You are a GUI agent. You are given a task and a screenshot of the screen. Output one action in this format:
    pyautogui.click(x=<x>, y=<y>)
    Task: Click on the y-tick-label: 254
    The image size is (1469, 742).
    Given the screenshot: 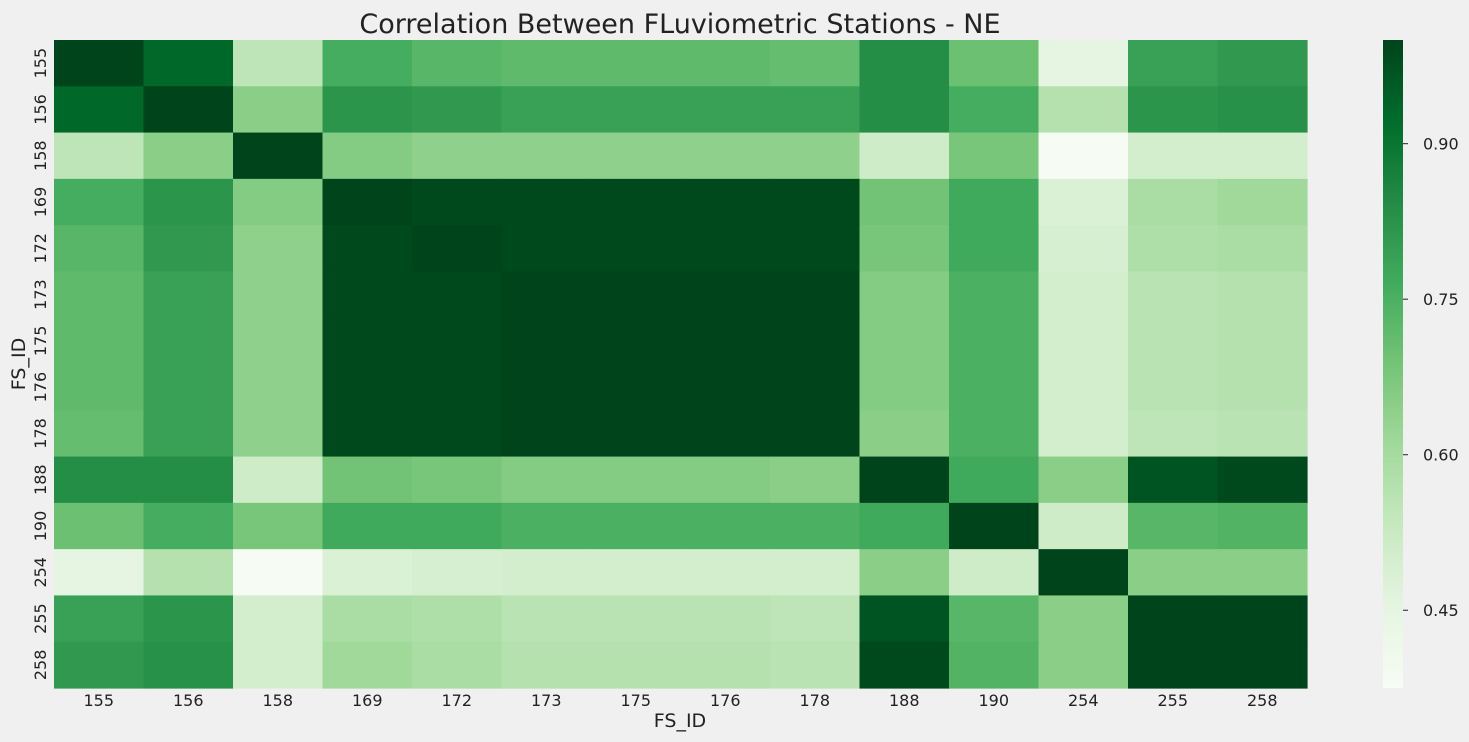 What is the action you would take?
    pyautogui.click(x=40, y=572)
    